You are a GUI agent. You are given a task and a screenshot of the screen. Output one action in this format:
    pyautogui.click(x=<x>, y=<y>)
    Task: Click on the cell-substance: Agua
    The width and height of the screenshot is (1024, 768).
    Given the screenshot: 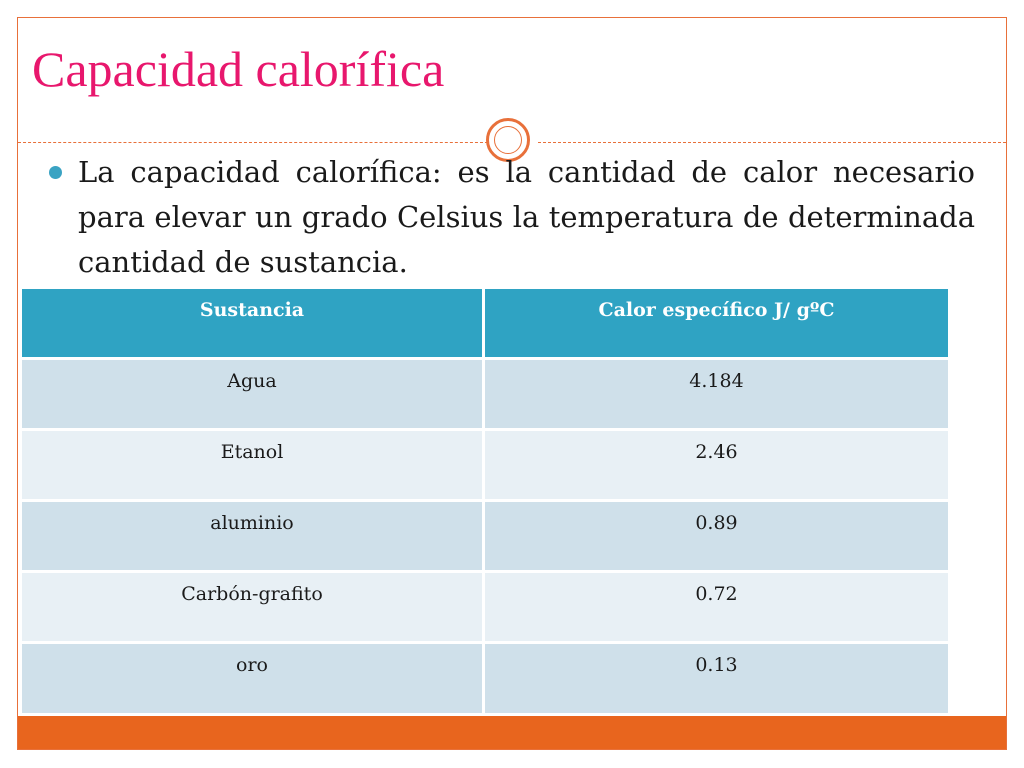 What is the action you would take?
    pyautogui.click(x=253, y=395)
    